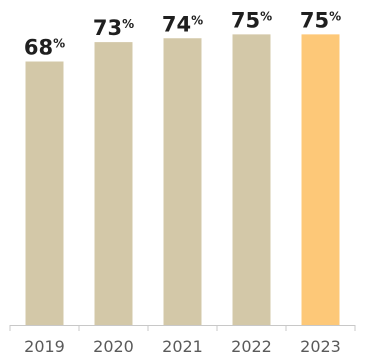 The height and width of the screenshot is (355, 365). What do you see at coordinates (182, 328) in the screenshot?
I see `x-axis-ticks` at bounding box center [182, 328].